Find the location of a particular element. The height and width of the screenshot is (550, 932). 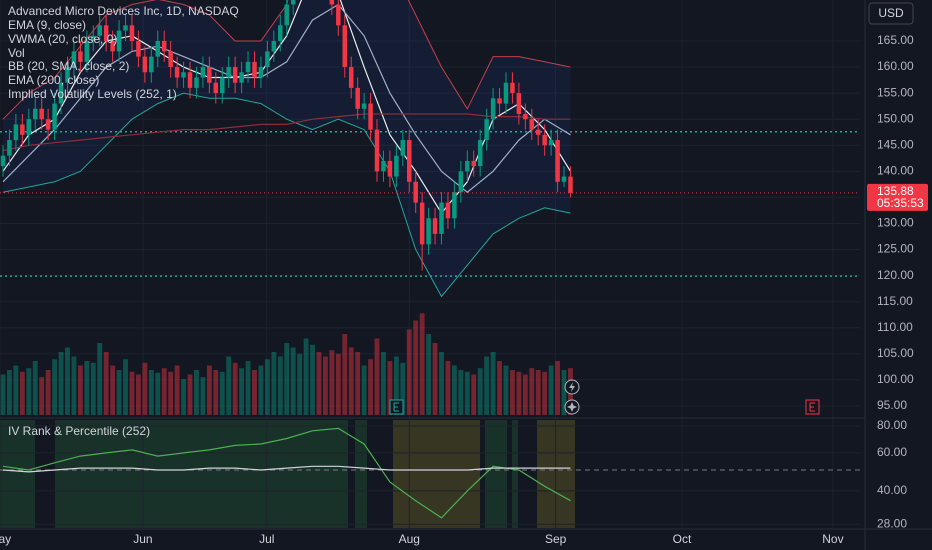

indicator-line is located at coordinates (286, 132).